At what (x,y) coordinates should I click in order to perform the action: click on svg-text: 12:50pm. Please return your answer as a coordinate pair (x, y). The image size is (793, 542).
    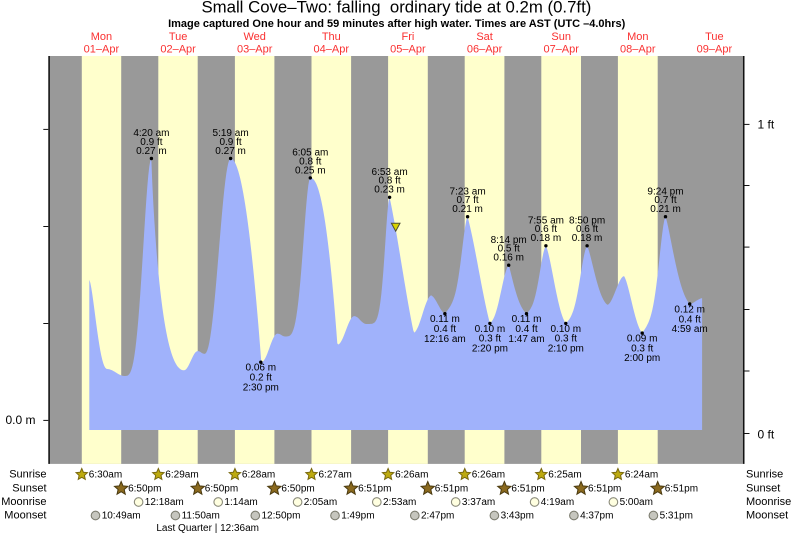
    Looking at the image, I should click on (281, 516).